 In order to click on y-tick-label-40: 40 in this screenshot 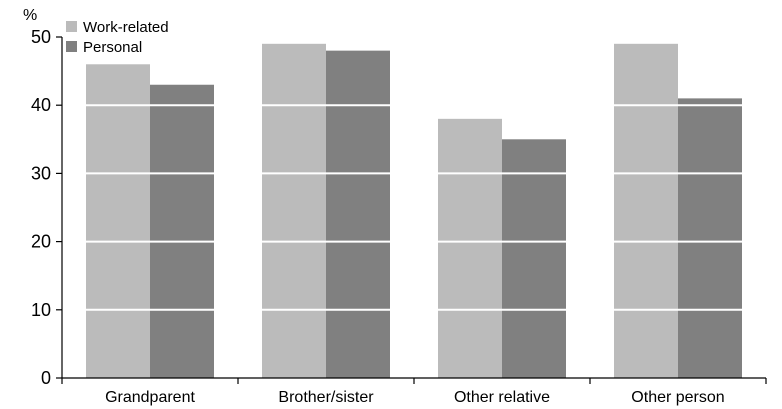, I will do `click(41, 105)`.